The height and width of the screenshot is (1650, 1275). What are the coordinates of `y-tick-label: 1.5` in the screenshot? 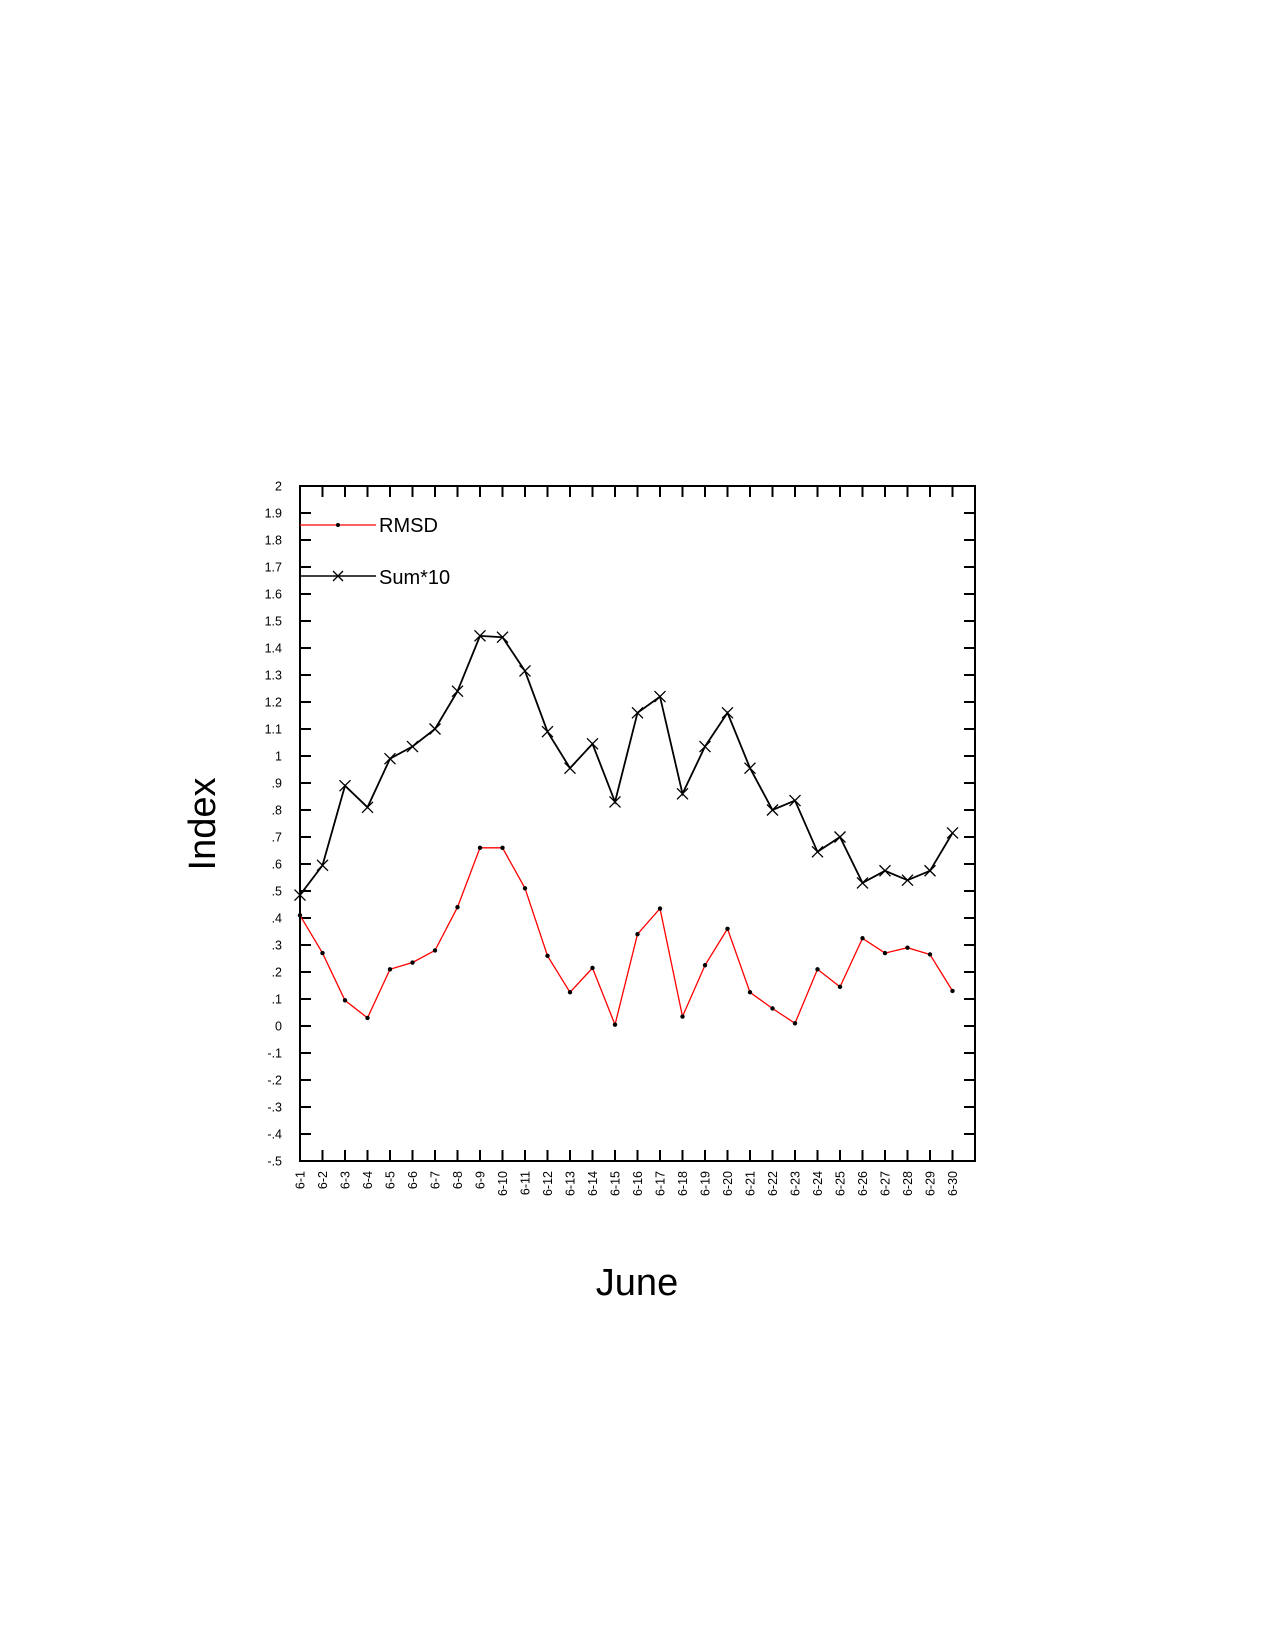 It's located at (273, 622).